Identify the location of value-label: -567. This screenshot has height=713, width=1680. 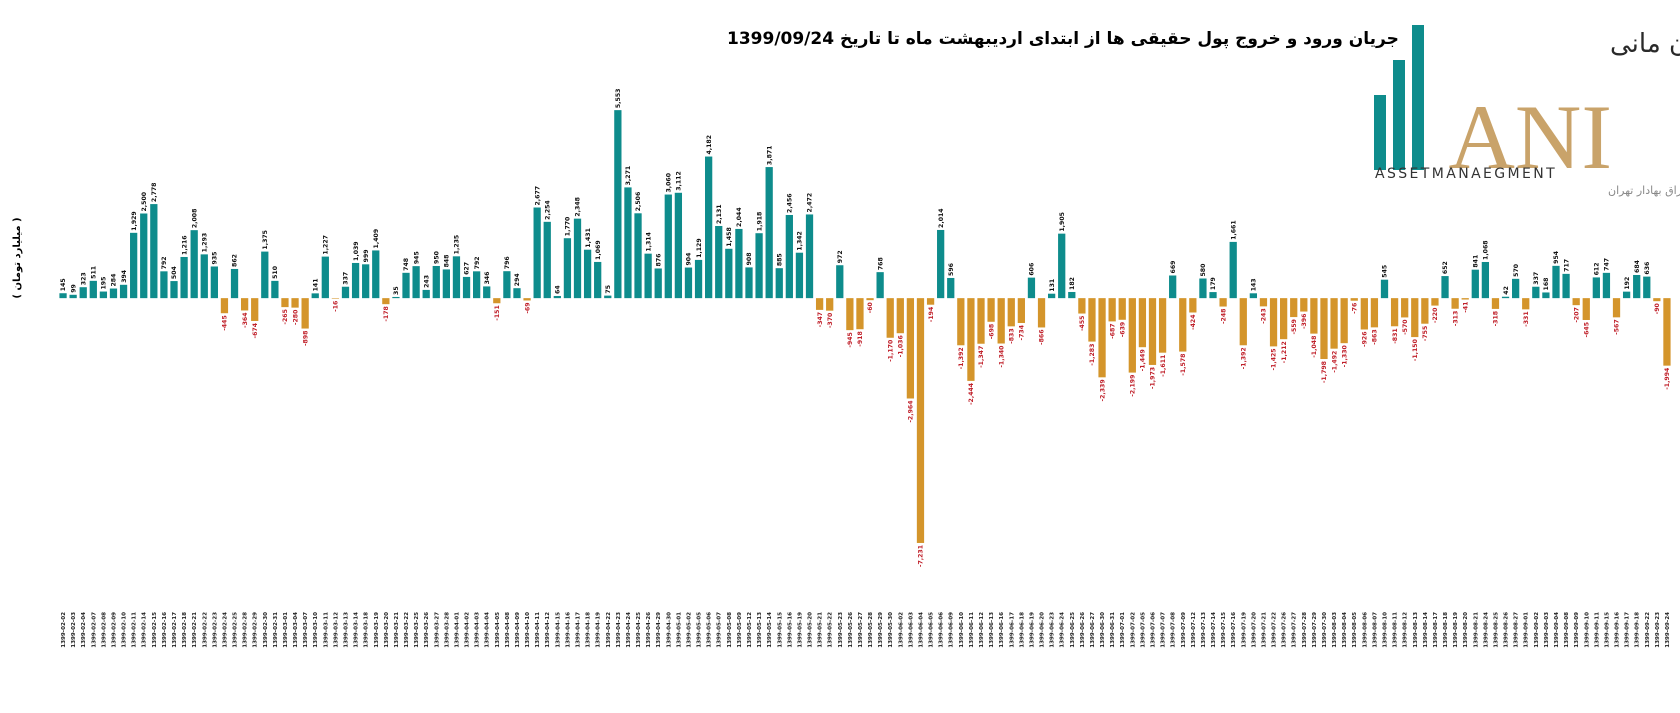
(1617, 326).